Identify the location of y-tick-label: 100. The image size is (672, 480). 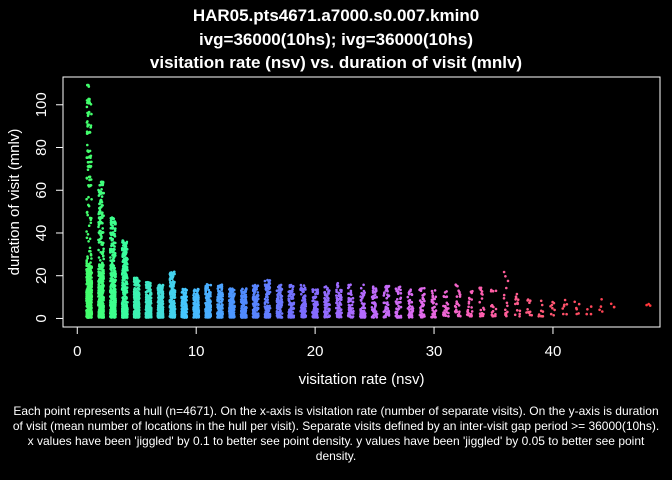
(41, 104).